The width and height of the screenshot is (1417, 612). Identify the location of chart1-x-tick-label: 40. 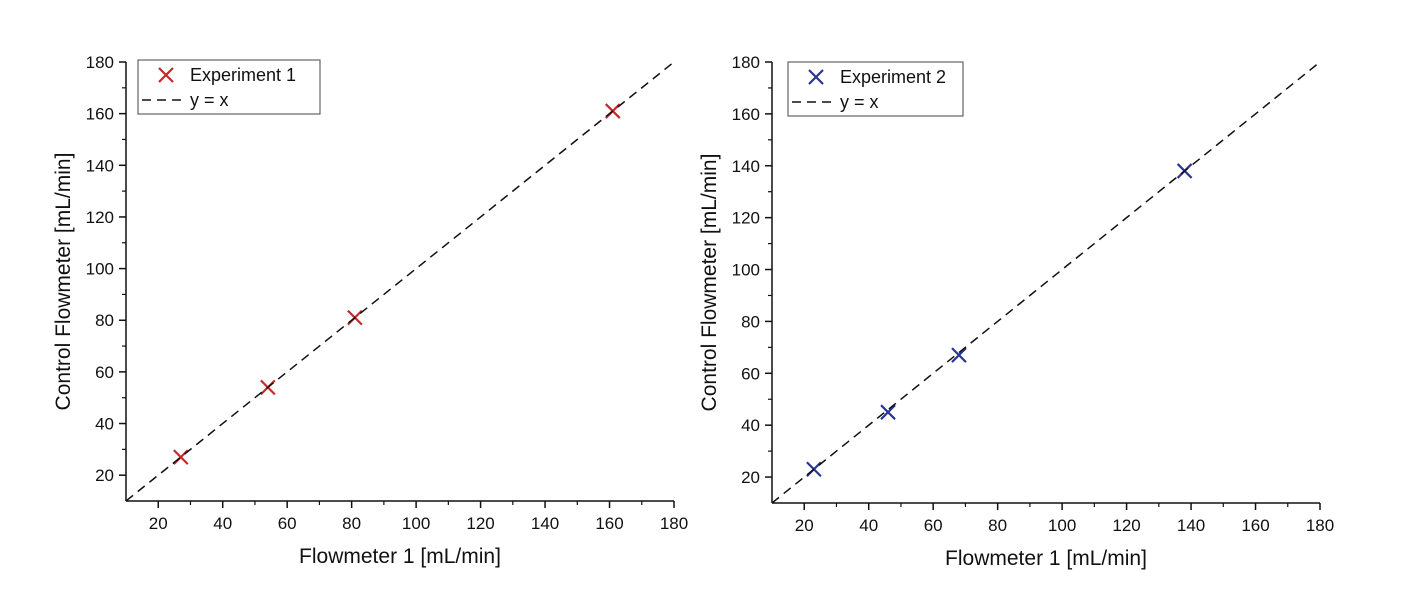
(222, 523).